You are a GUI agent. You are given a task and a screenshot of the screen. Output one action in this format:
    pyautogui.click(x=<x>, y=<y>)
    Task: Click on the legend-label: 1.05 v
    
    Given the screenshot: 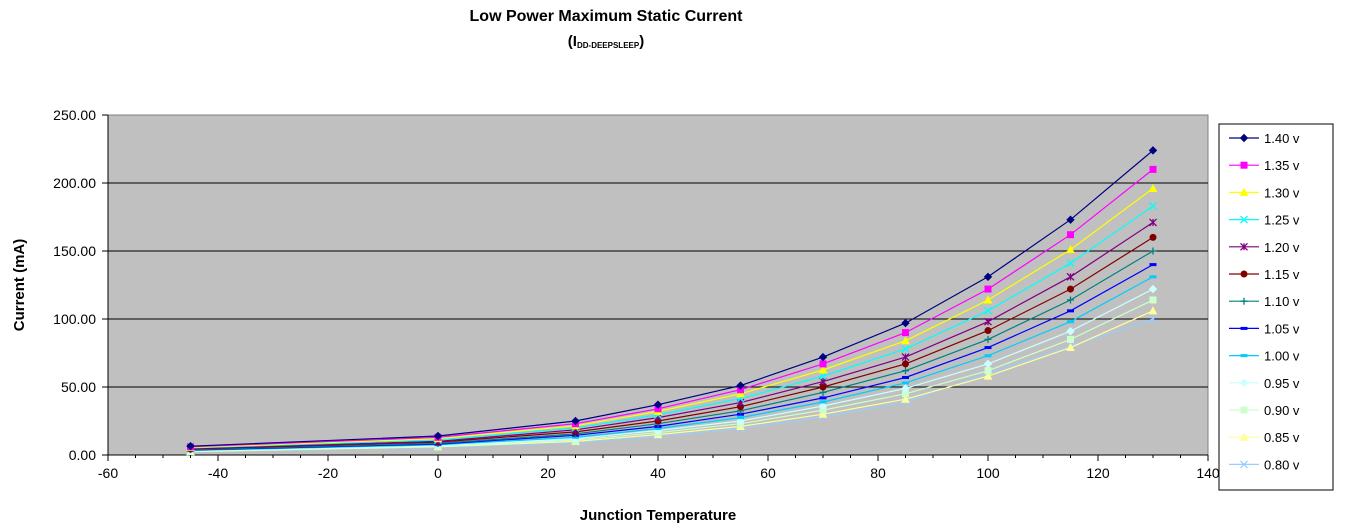 What is the action you would take?
    pyautogui.click(x=1282, y=328)
    